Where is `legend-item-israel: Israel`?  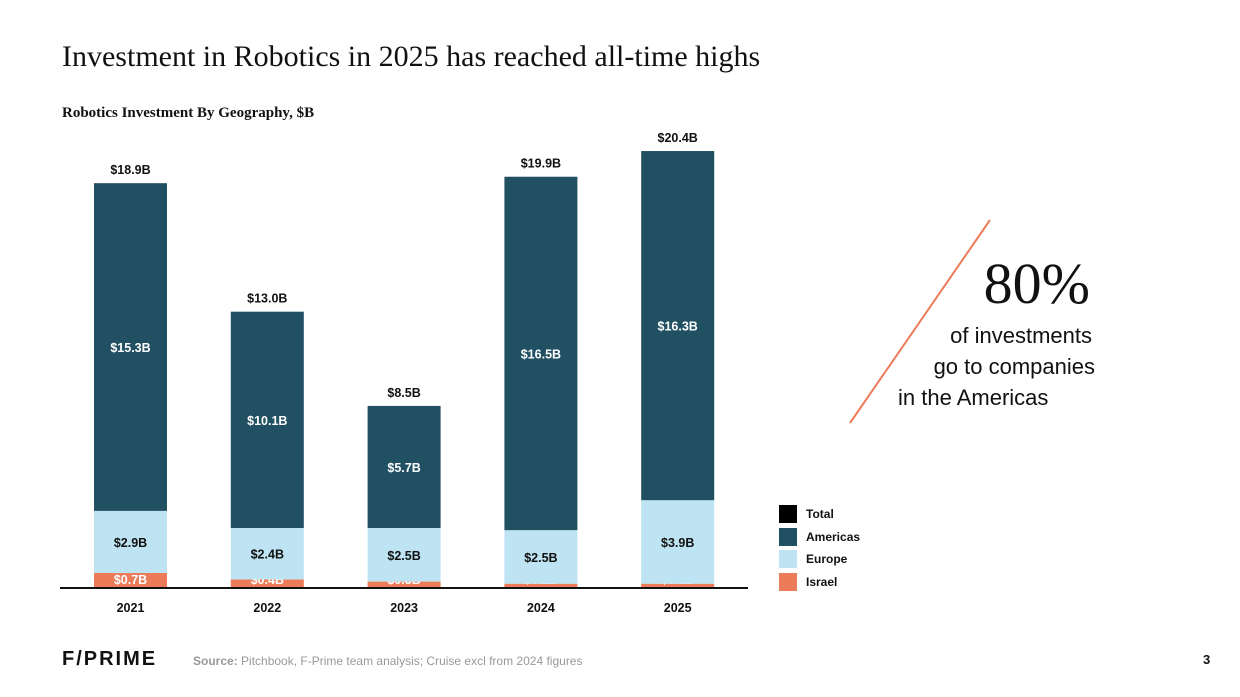
legend-item-israel: Israel is located at coordinates (819, 582).